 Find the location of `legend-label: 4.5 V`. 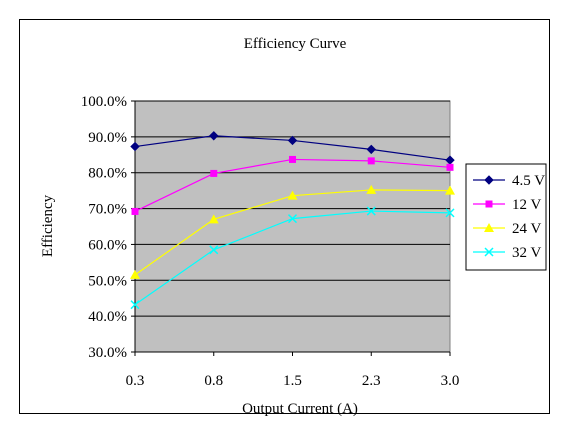

legend-label: 4.5 V is located at coordinates (528, 181).